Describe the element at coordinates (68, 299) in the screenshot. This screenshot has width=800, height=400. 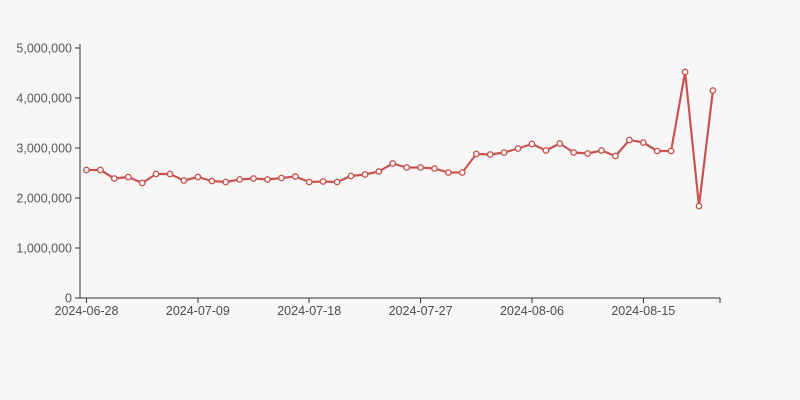
I see `y-axis-label: 0` at that location.